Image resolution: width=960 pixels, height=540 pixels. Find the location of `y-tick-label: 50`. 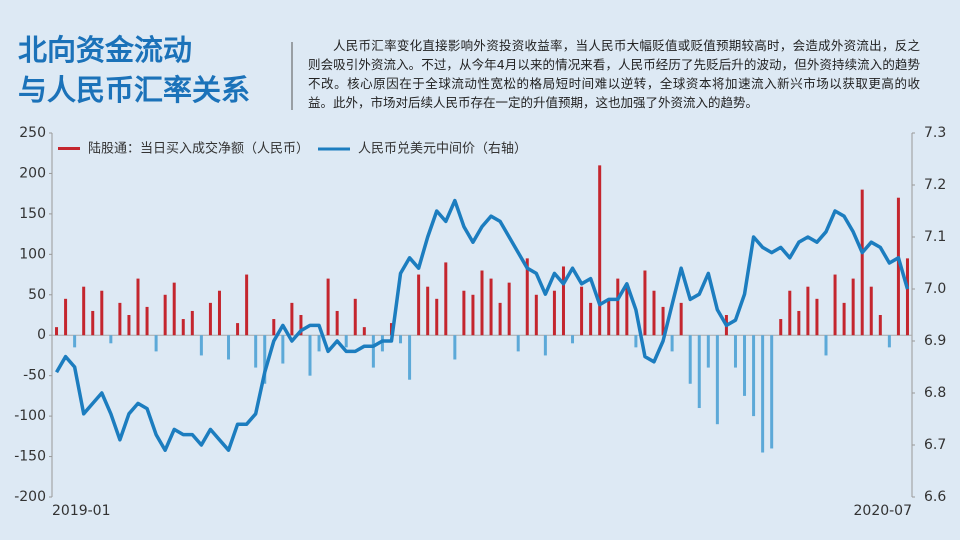

y-tick-label: 50 is located at coordinates (37, 295).